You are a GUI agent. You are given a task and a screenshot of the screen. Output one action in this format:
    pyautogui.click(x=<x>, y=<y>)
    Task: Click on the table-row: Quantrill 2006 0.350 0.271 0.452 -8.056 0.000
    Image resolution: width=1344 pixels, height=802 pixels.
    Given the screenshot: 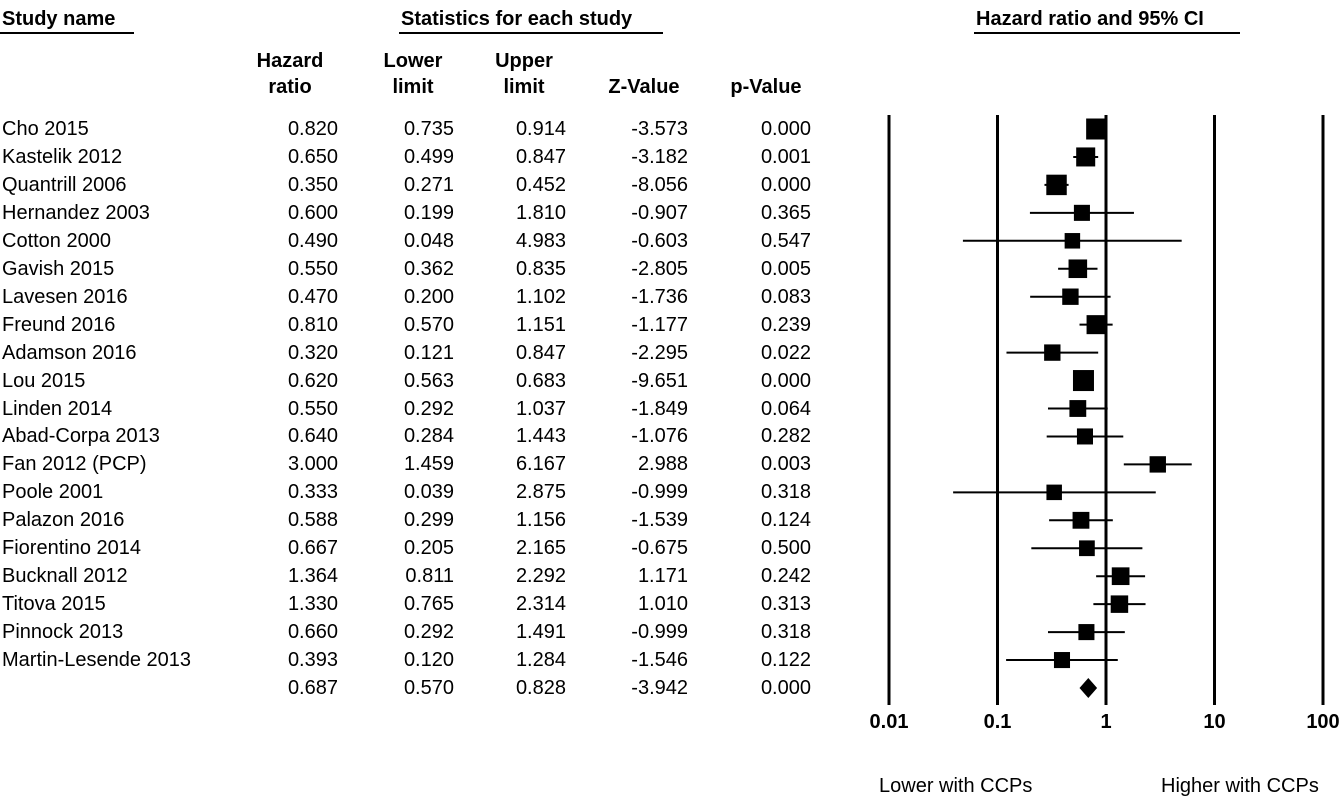 What is the action you would take?
    pyautogui.click(x=420, y=185)
    